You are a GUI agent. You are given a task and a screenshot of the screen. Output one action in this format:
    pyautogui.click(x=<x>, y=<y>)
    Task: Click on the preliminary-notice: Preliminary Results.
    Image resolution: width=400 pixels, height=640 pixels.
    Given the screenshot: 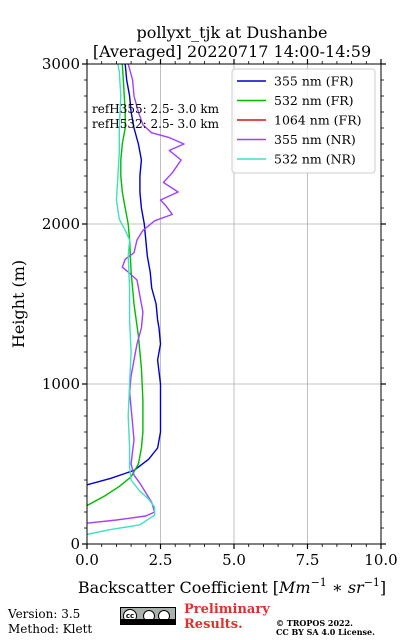 What is the action you would take?
    pyautogui.click(x=227, y=617)
    